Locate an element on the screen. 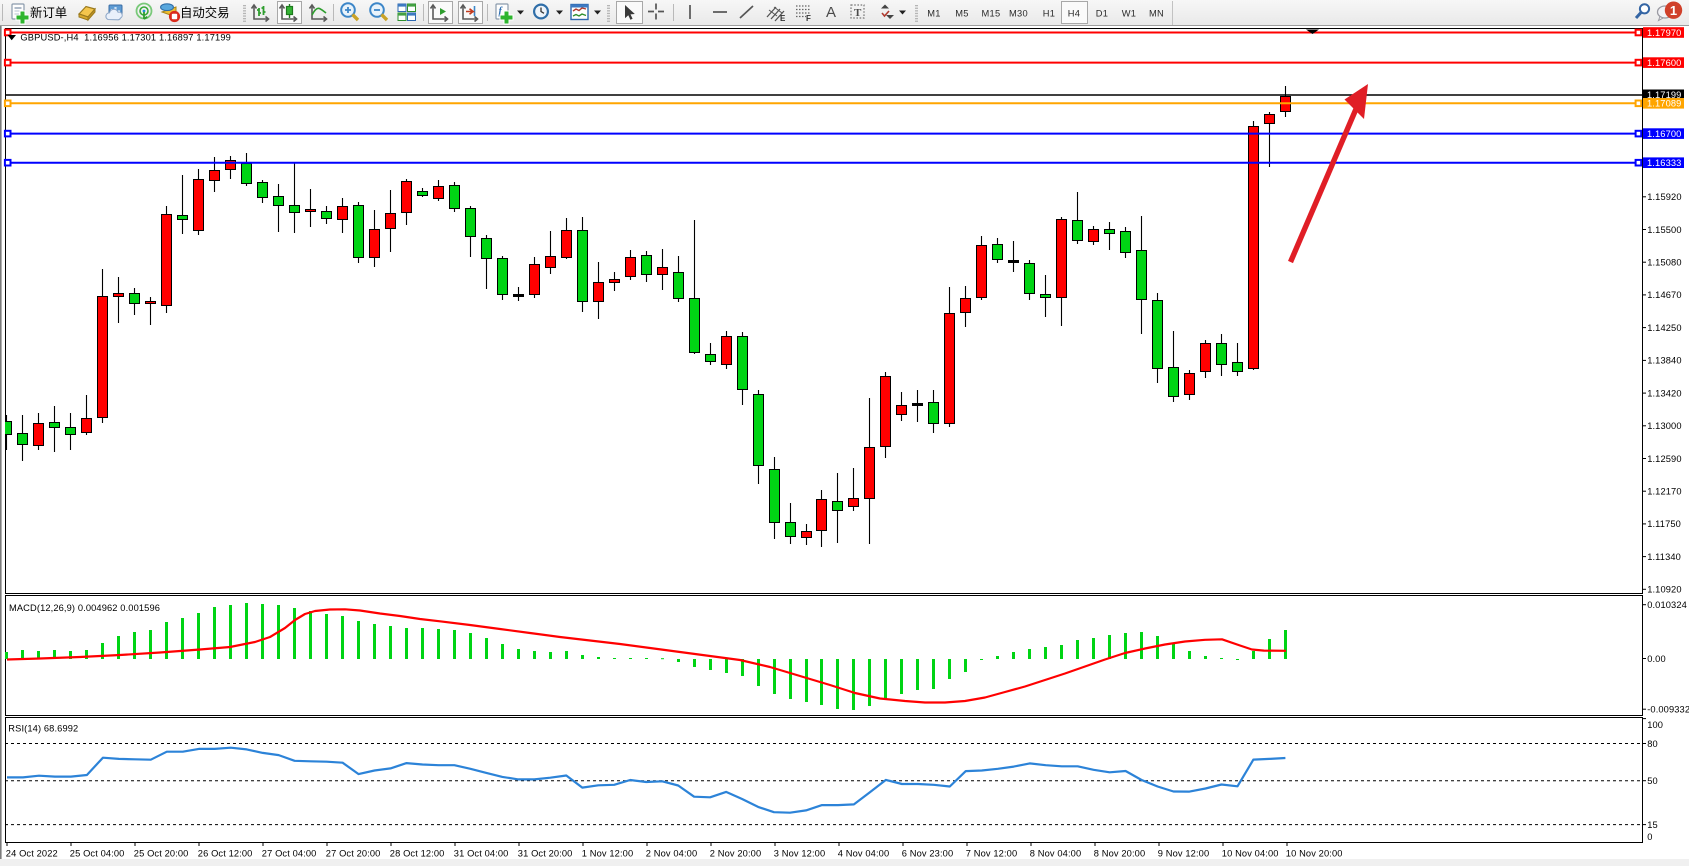 Image resolution: width=1689 pixels, height=866 pixels. svg-text: RSI(14) 68.6992 is located at coordinates (43, 729).